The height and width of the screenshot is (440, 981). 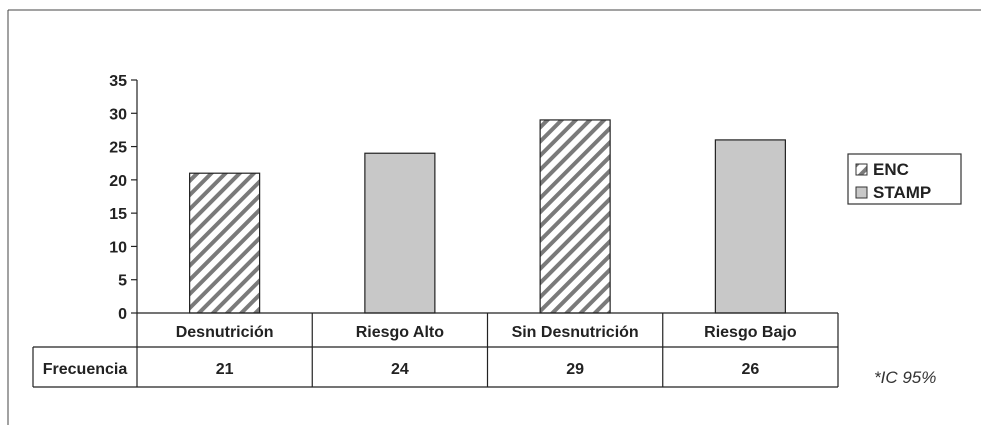 I want to click on legend: ENC STAMP, so click(x=904, y=179).